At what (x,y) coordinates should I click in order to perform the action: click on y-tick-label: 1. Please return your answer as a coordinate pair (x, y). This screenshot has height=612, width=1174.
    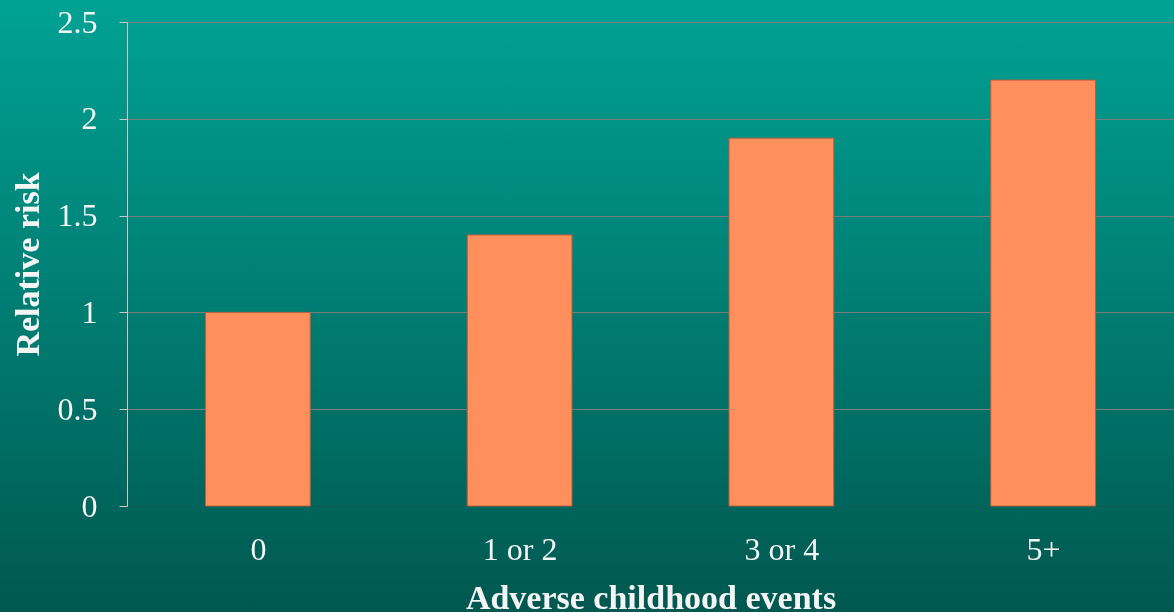
    Looking at the image, I should click on (89, 311).